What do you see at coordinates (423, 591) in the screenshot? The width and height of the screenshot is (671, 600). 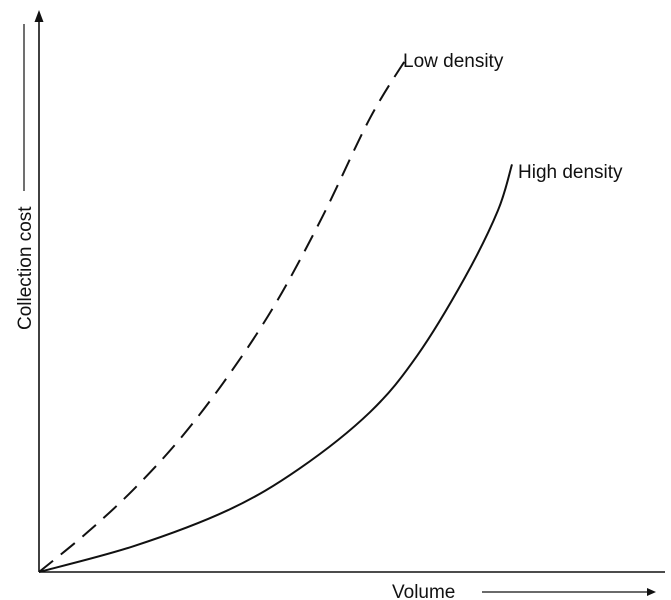 I see `x-axis-label: Volume` at bounding box center [423, 591].